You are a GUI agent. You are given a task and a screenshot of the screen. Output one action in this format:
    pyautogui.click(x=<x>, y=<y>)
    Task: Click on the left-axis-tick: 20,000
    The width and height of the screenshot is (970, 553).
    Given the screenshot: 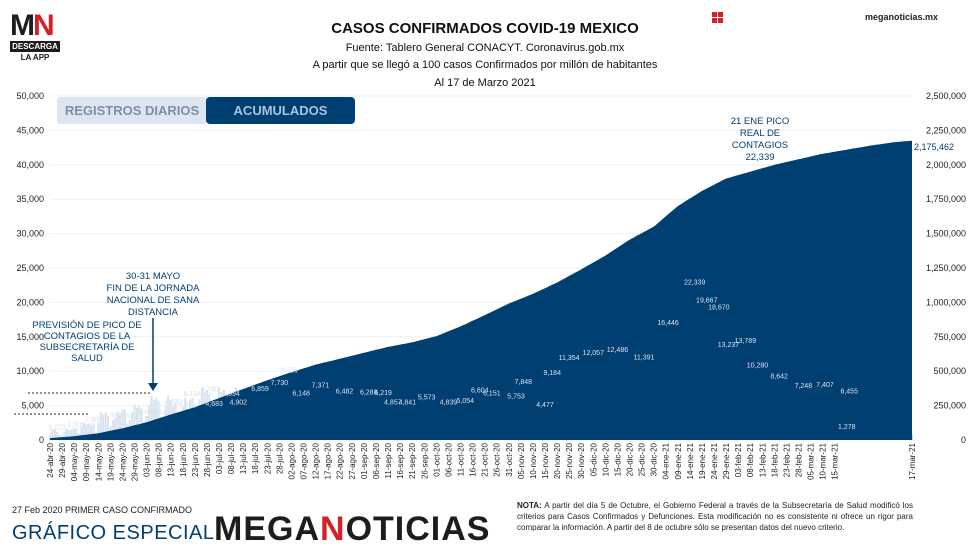 What is the action you would take?
    pyautogui.click(x=30, y=302)
    